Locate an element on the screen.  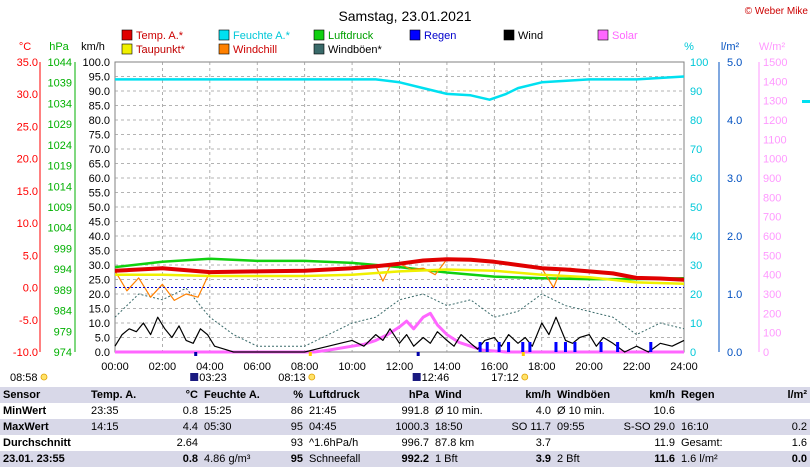
credit-label: © Weber Mike is located at coordinates (777, 11).